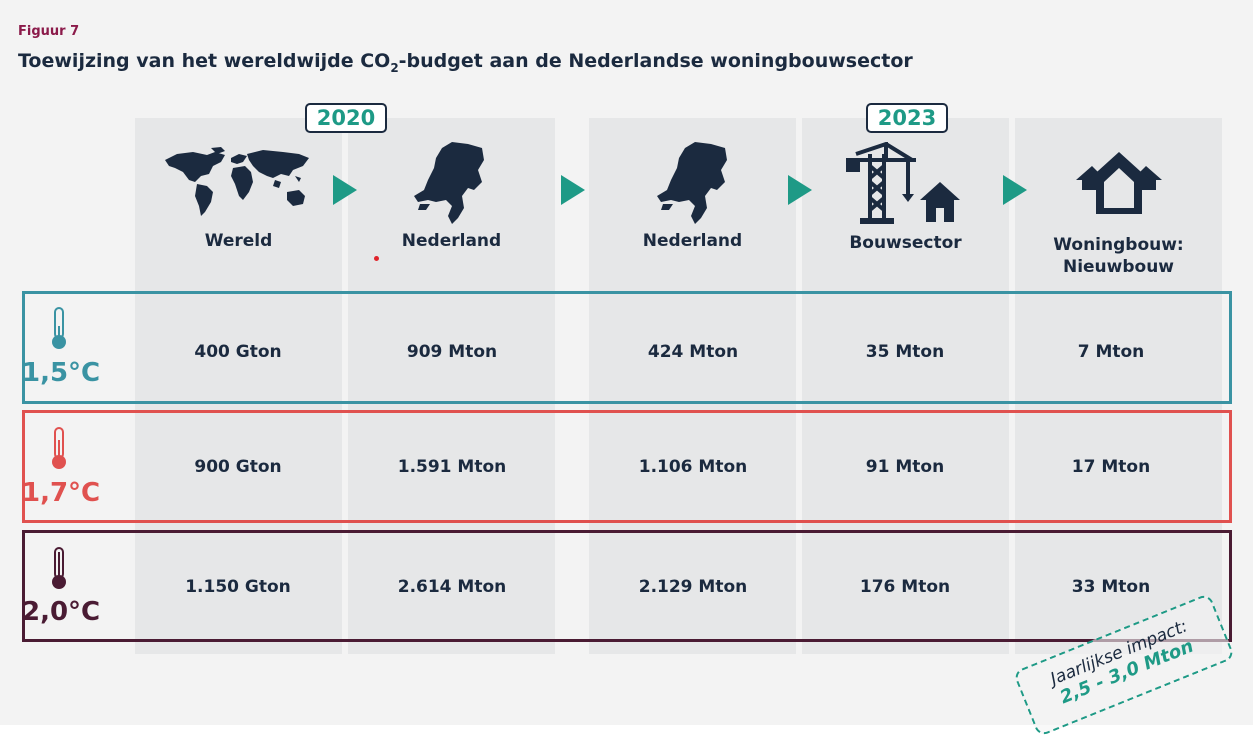 Image resolution: width=1253 pixels, height=737 pixels. Describe the element at coordinates (907, 118) in the screenshot. I see `year-badge-2023: 2023` at that location.